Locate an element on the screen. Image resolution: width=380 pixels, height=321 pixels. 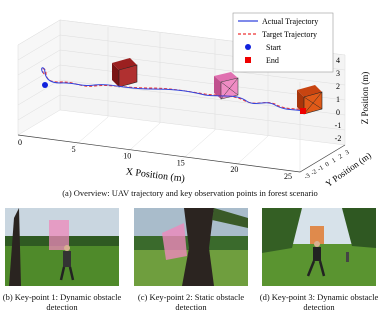
z-tick-label: 4 is located at coordinates (338, 60).